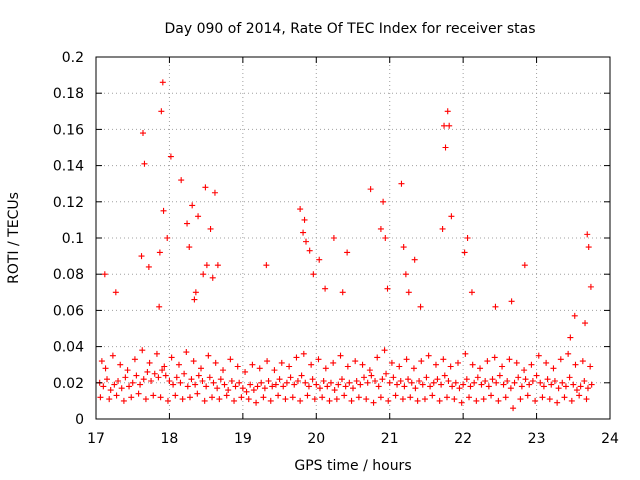  What do you see at coordinates (68, 384) in the screenshot?
I see `y-tick-label: 0.02` at bounding box center [68, 384].